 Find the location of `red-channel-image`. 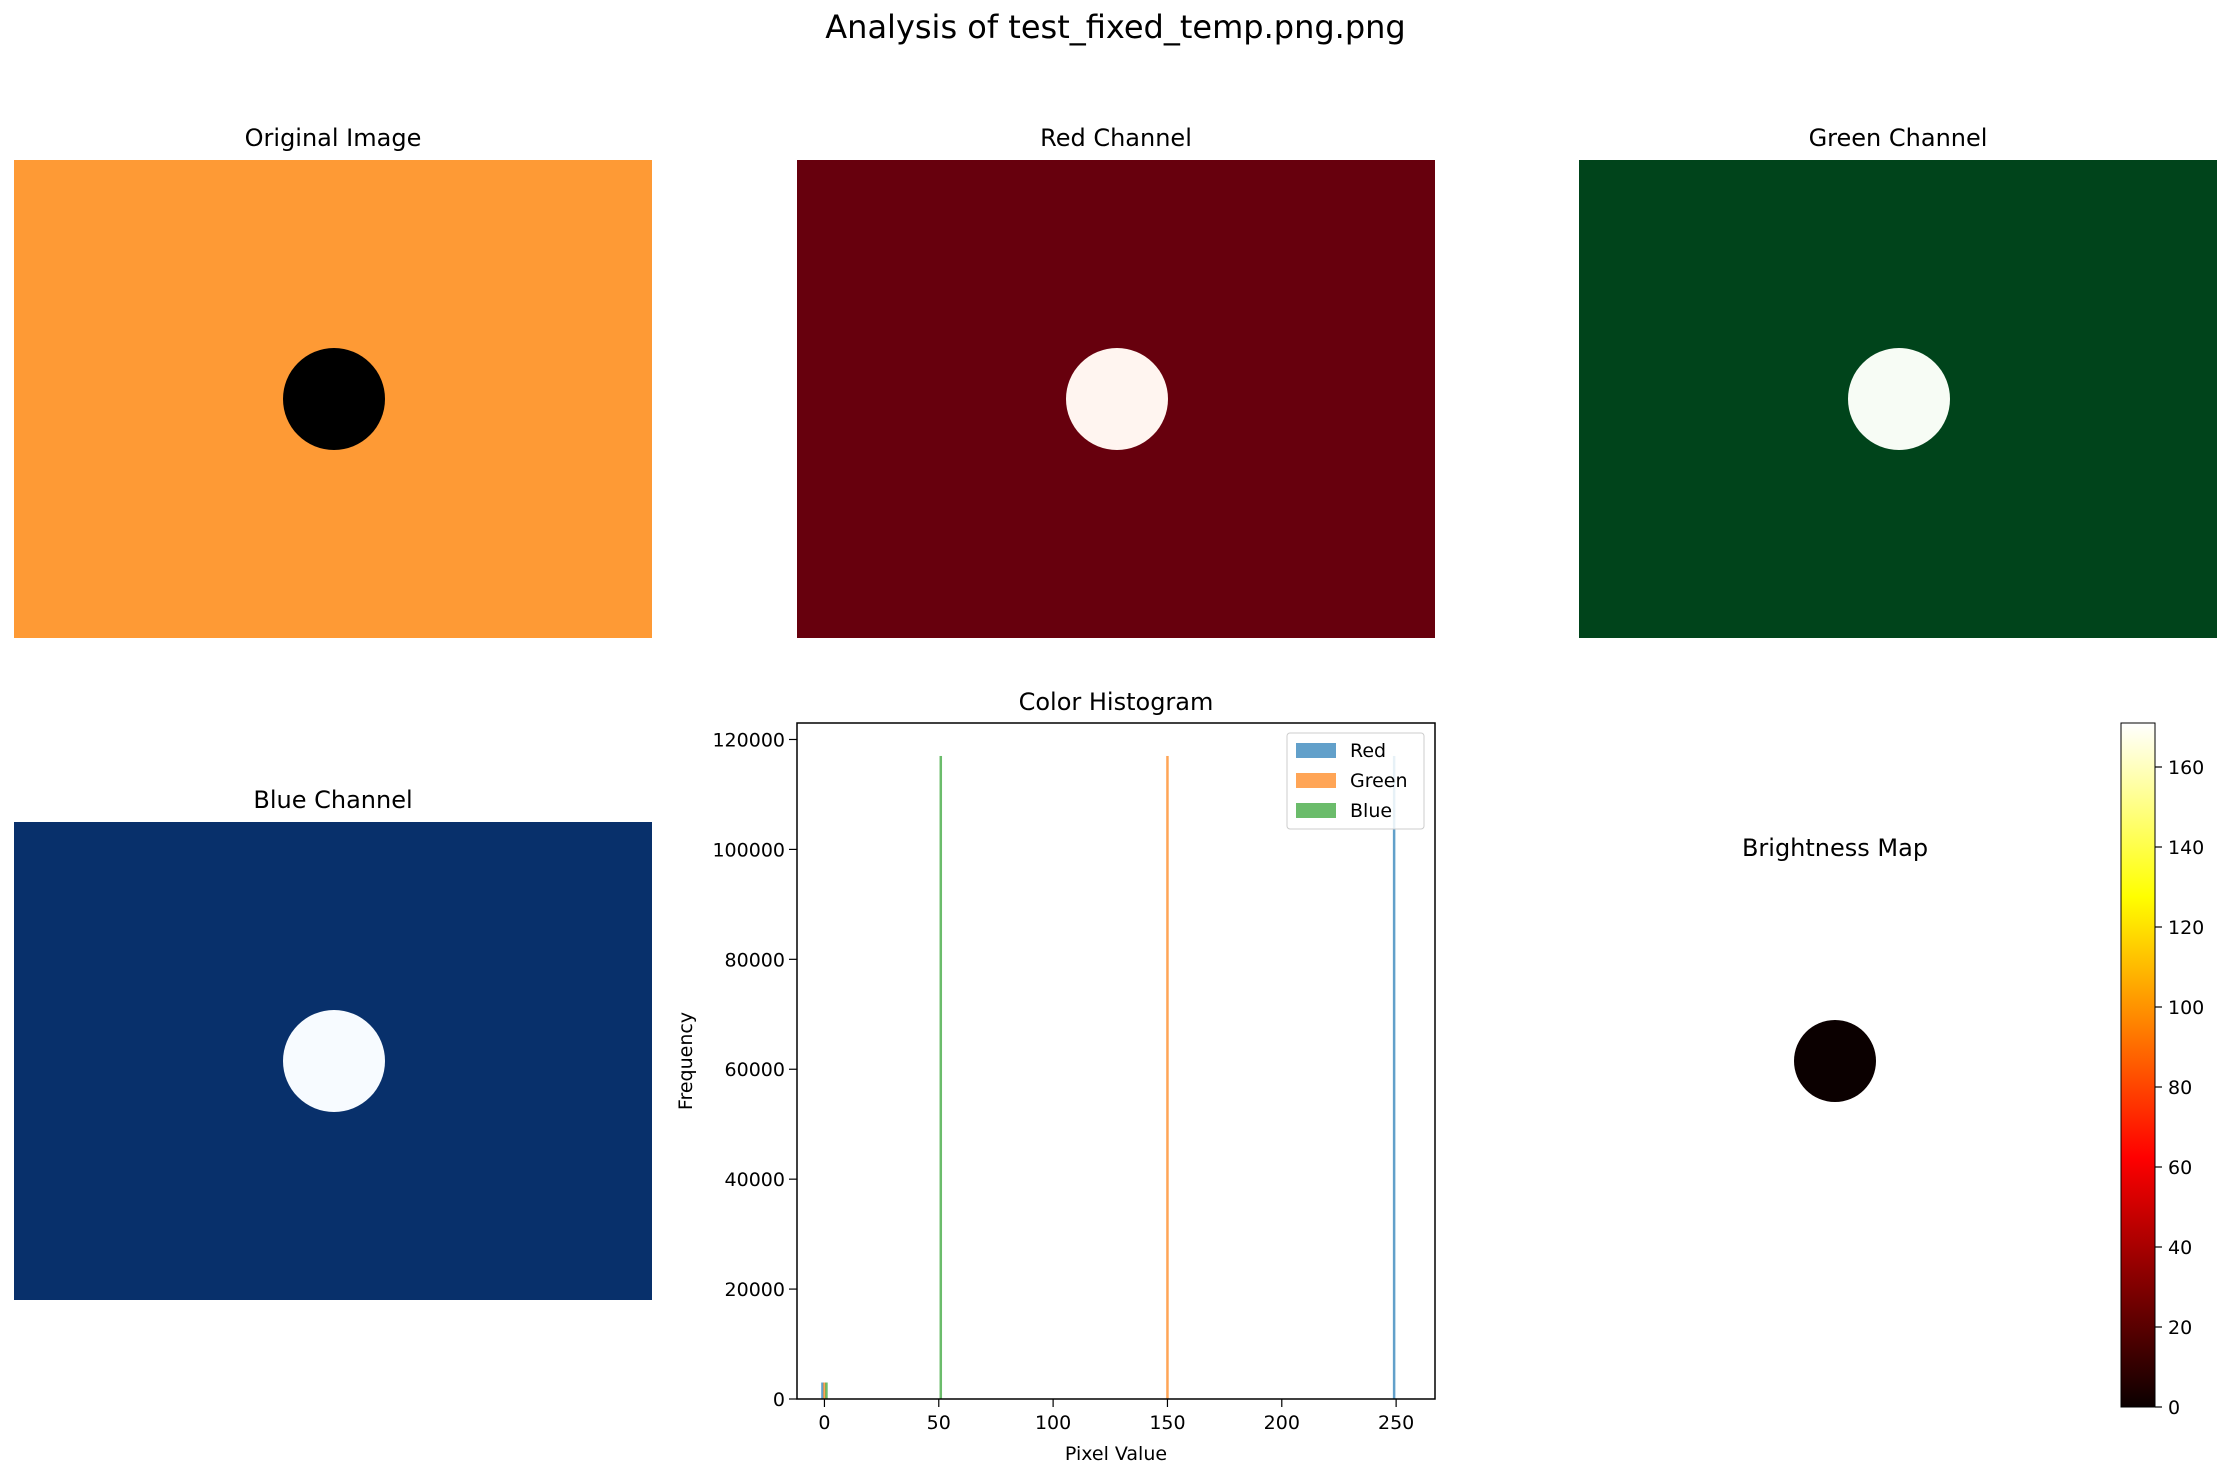

red-channel-image is located at coordinates (1116, 399).